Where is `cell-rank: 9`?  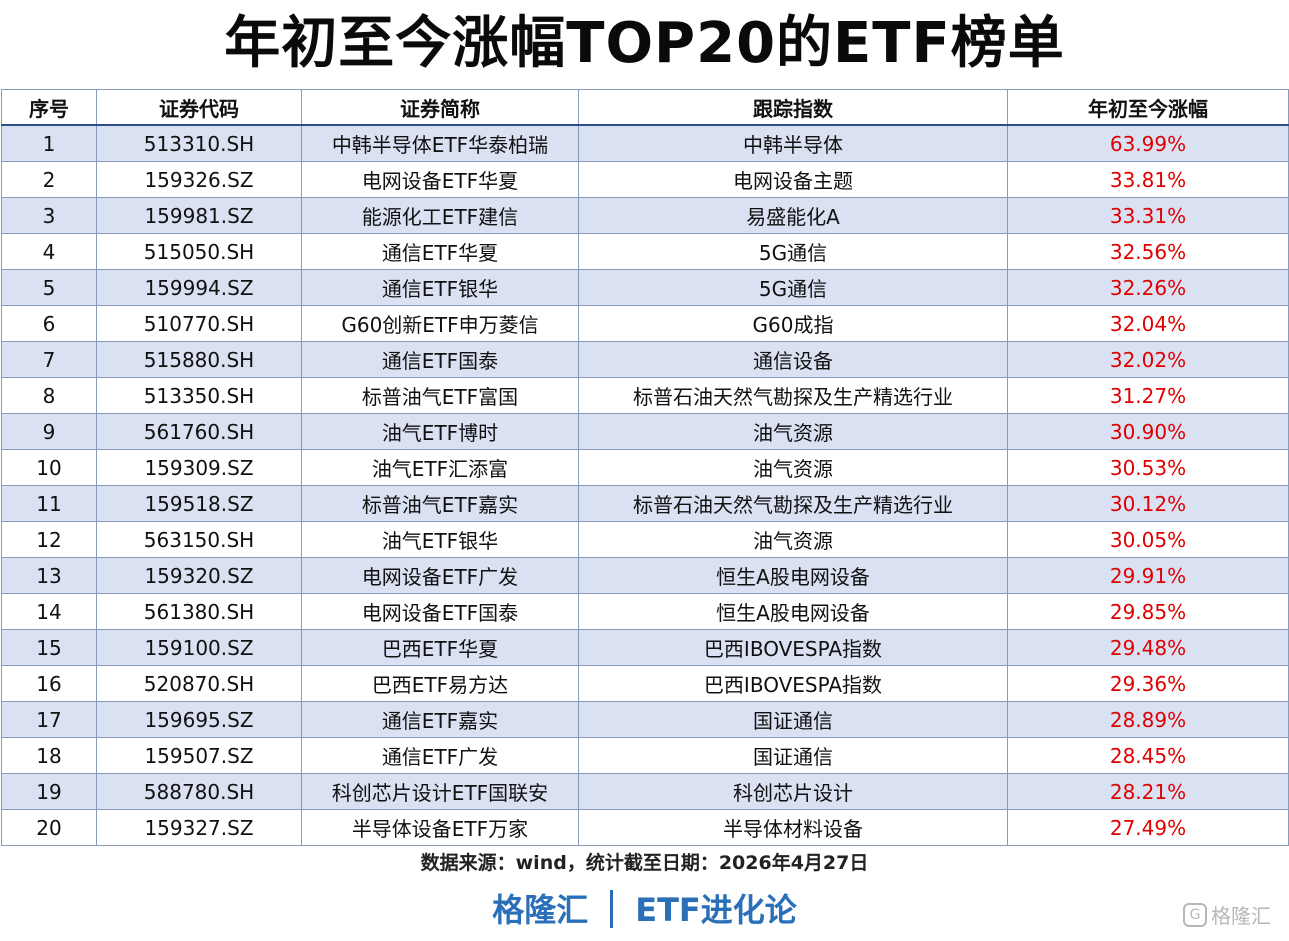 cell-rank: 9 is located at coordinates (49, 431).